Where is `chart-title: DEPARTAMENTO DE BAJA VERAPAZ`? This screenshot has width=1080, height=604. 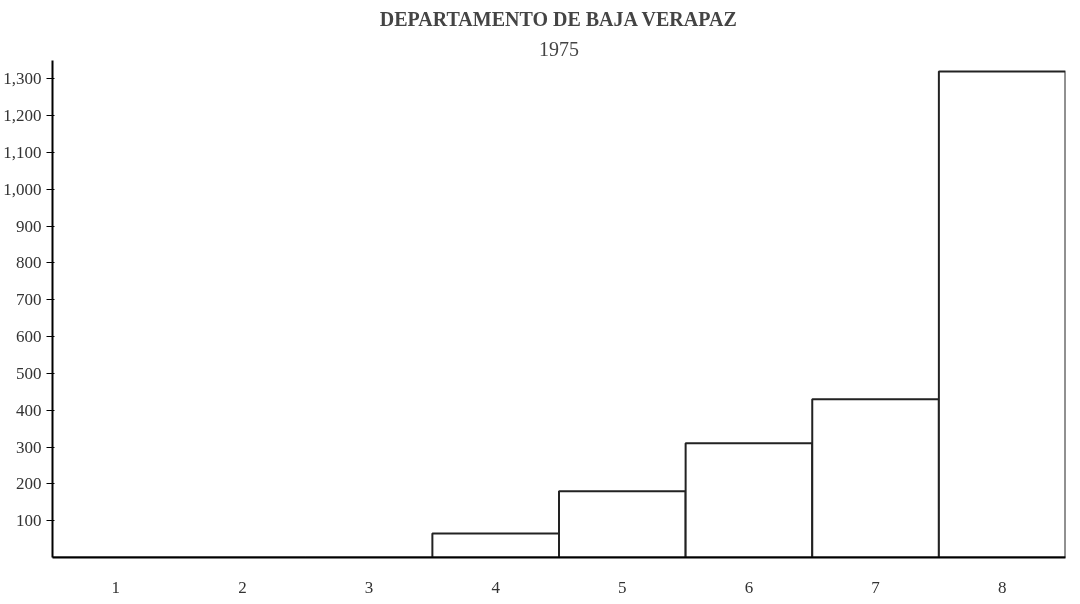 chart-title: DEPARTAMENTO DE BAJA VERAPAZ is located at coordinates (558, 18).